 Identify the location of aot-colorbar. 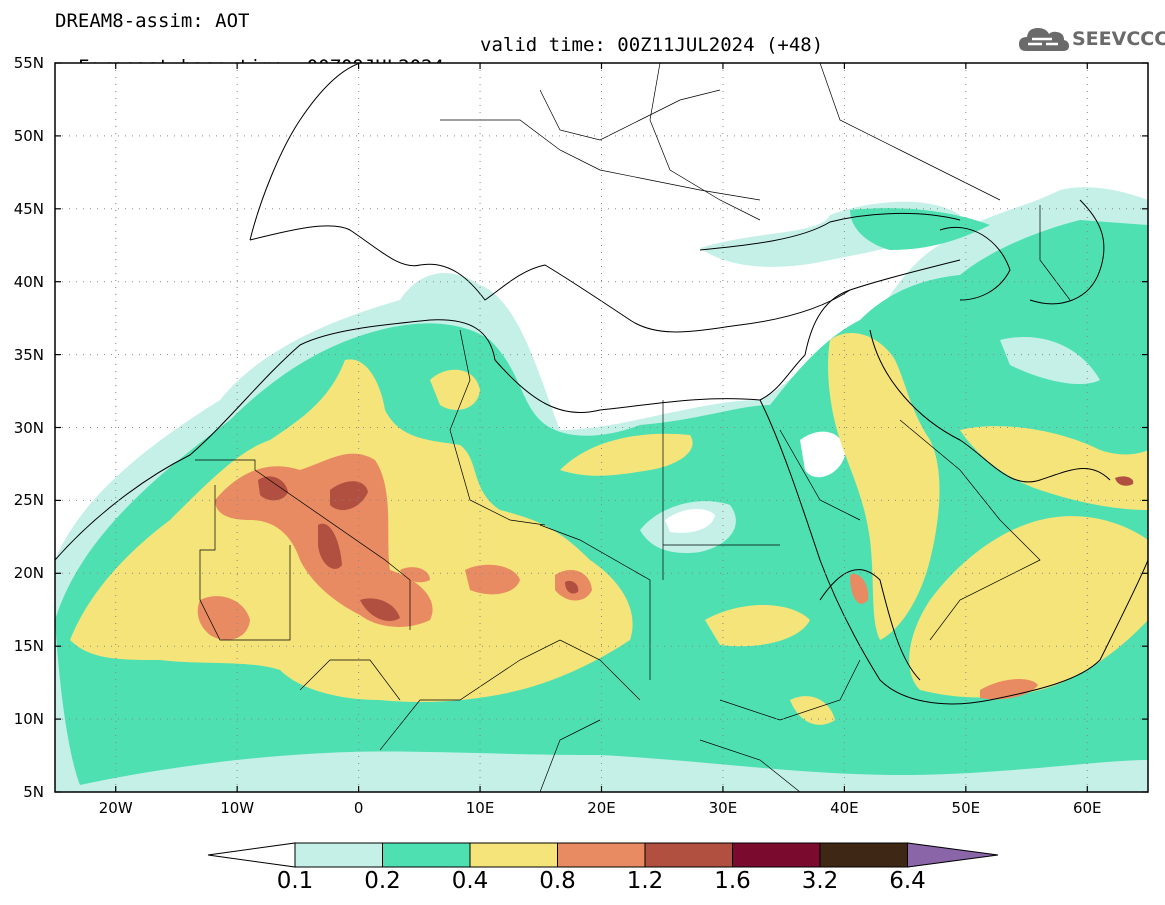
(603, 855).